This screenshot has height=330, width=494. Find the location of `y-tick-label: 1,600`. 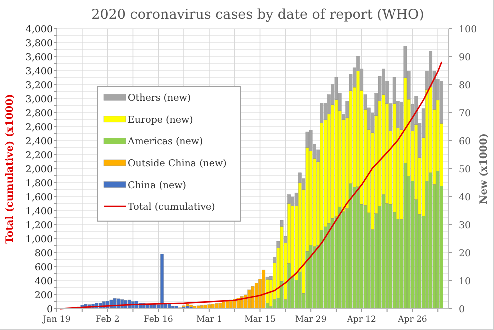

y-tick-label: 1,600 is located at coordinates (39, 198).